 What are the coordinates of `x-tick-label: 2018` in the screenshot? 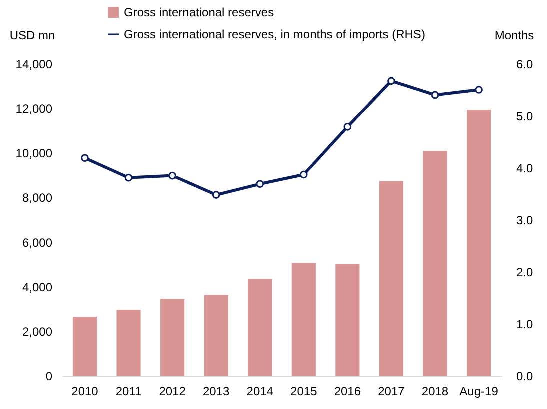 It's located at (435, 391).